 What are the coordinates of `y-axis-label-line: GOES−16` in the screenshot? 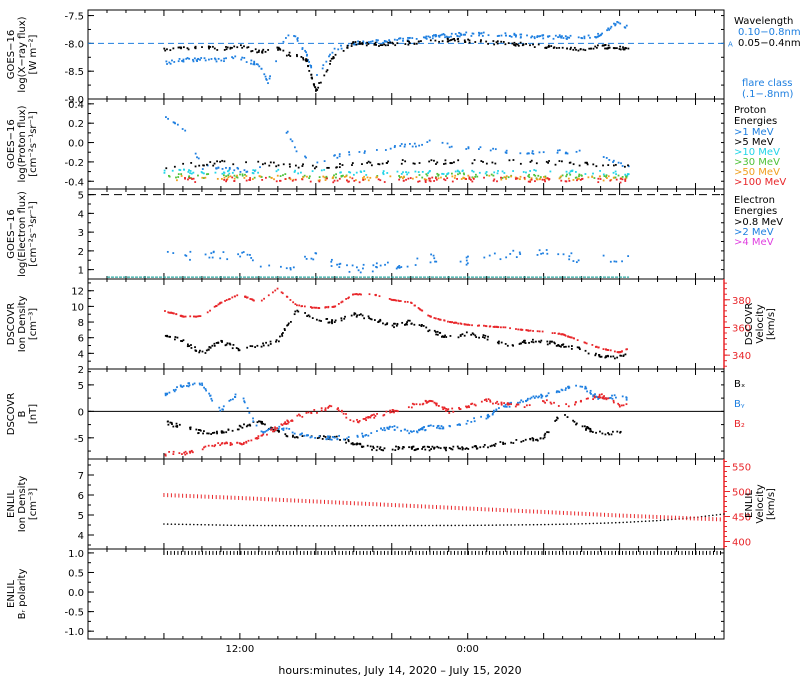 It's located at (11, 233).